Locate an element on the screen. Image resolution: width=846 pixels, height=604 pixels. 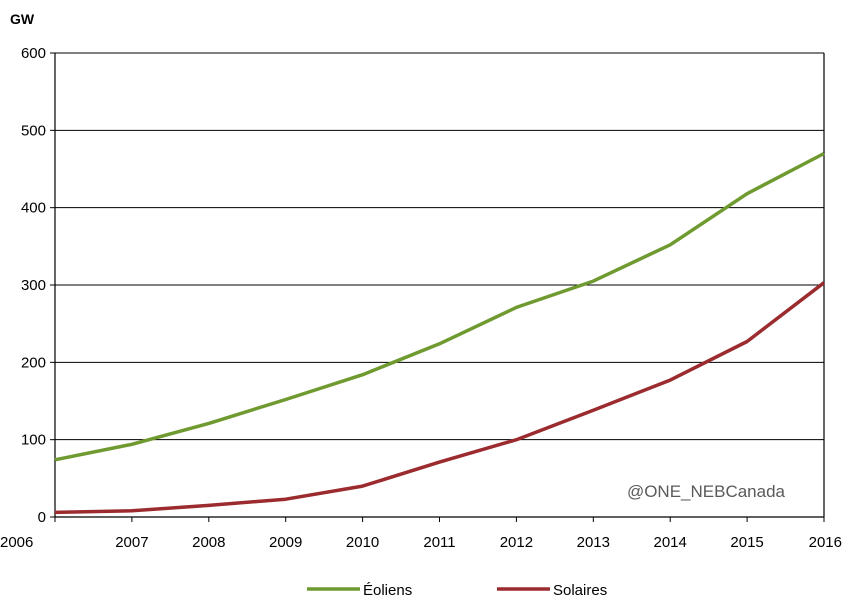
legend-item-solaires: Solaires is located at coordinates (552, 590).